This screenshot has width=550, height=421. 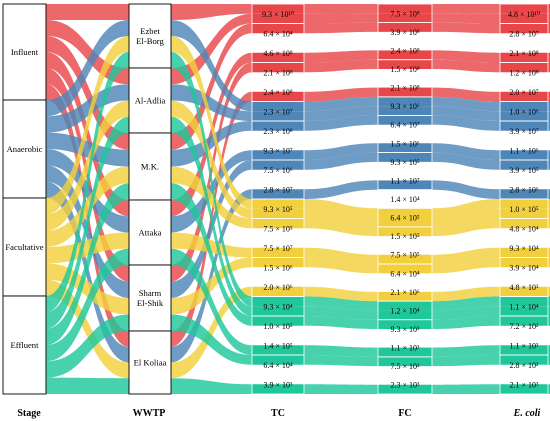 I want to click on ecoli-value-18: 1.1 × 10³, so click(x=525, y=345).